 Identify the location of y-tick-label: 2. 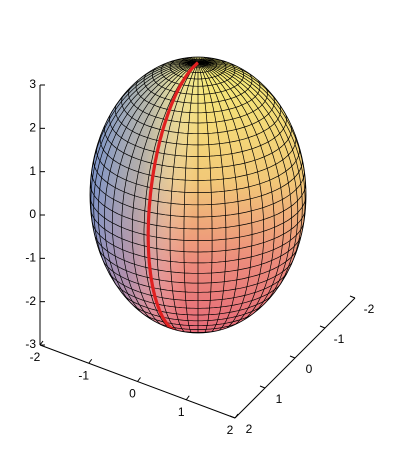
(249, 429).